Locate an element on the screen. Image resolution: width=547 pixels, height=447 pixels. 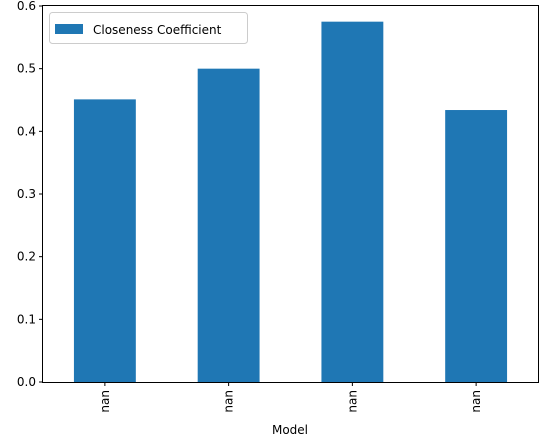
y-axis-ticks: 0.0 0.1 0.2 0.3 0.4 0.5 0.6 is located at coordinates (30, 194).